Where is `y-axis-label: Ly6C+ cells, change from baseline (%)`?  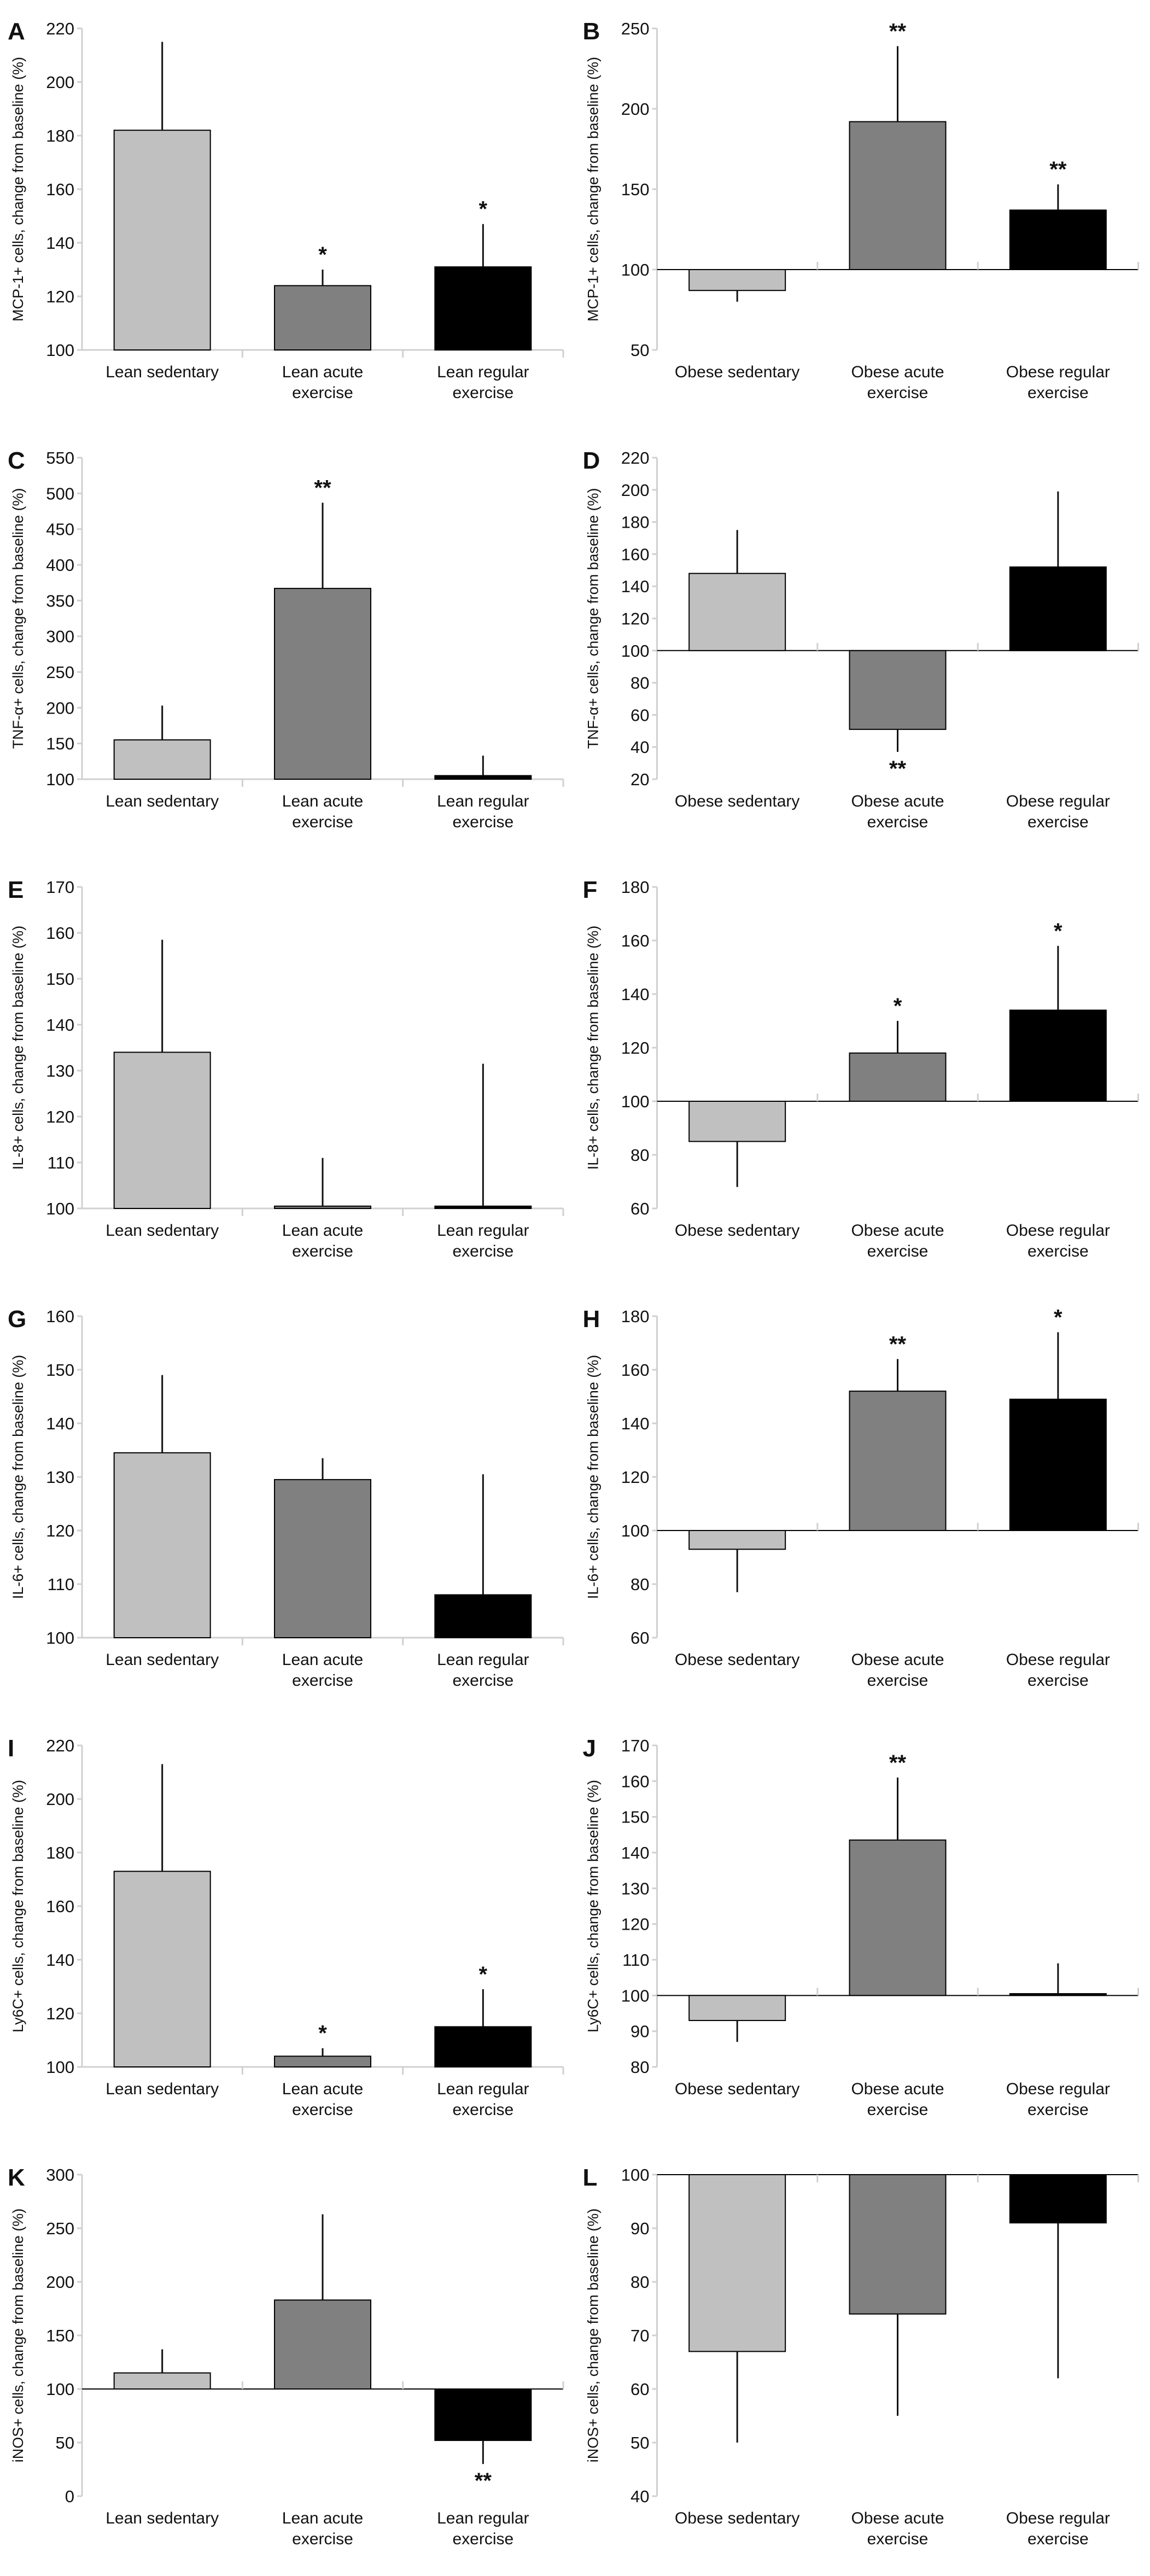
y-axis-label: Ly6C+ cells, change from baseline (%) is located at coordinates (593, 1906).